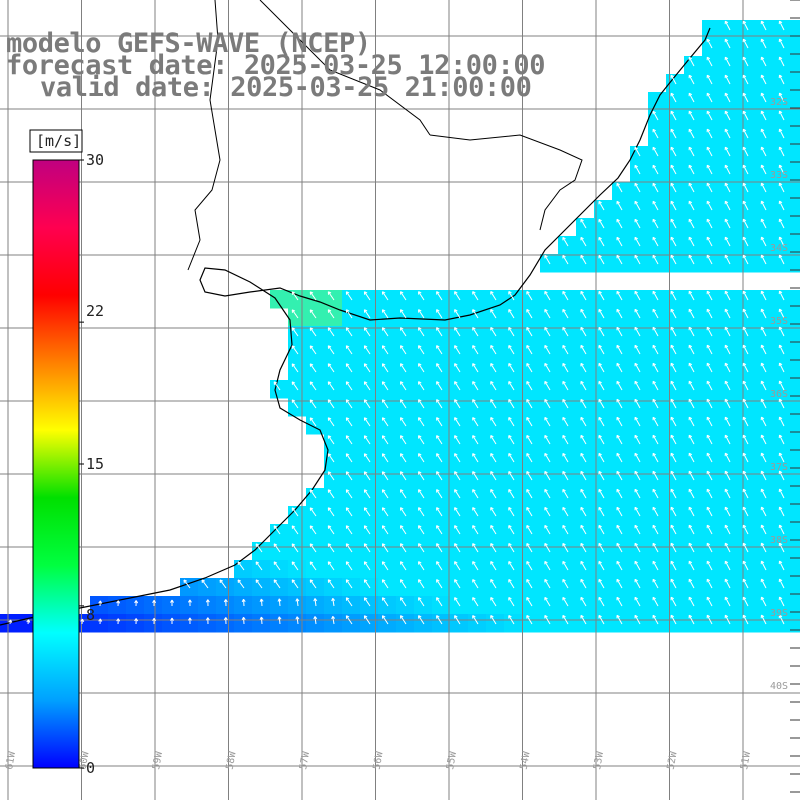 The height and width of the screenshot is (800, 800). Describe the element at coordinates (779, 613) in the screenshot. I see `latitude-label: 39S` at that location.